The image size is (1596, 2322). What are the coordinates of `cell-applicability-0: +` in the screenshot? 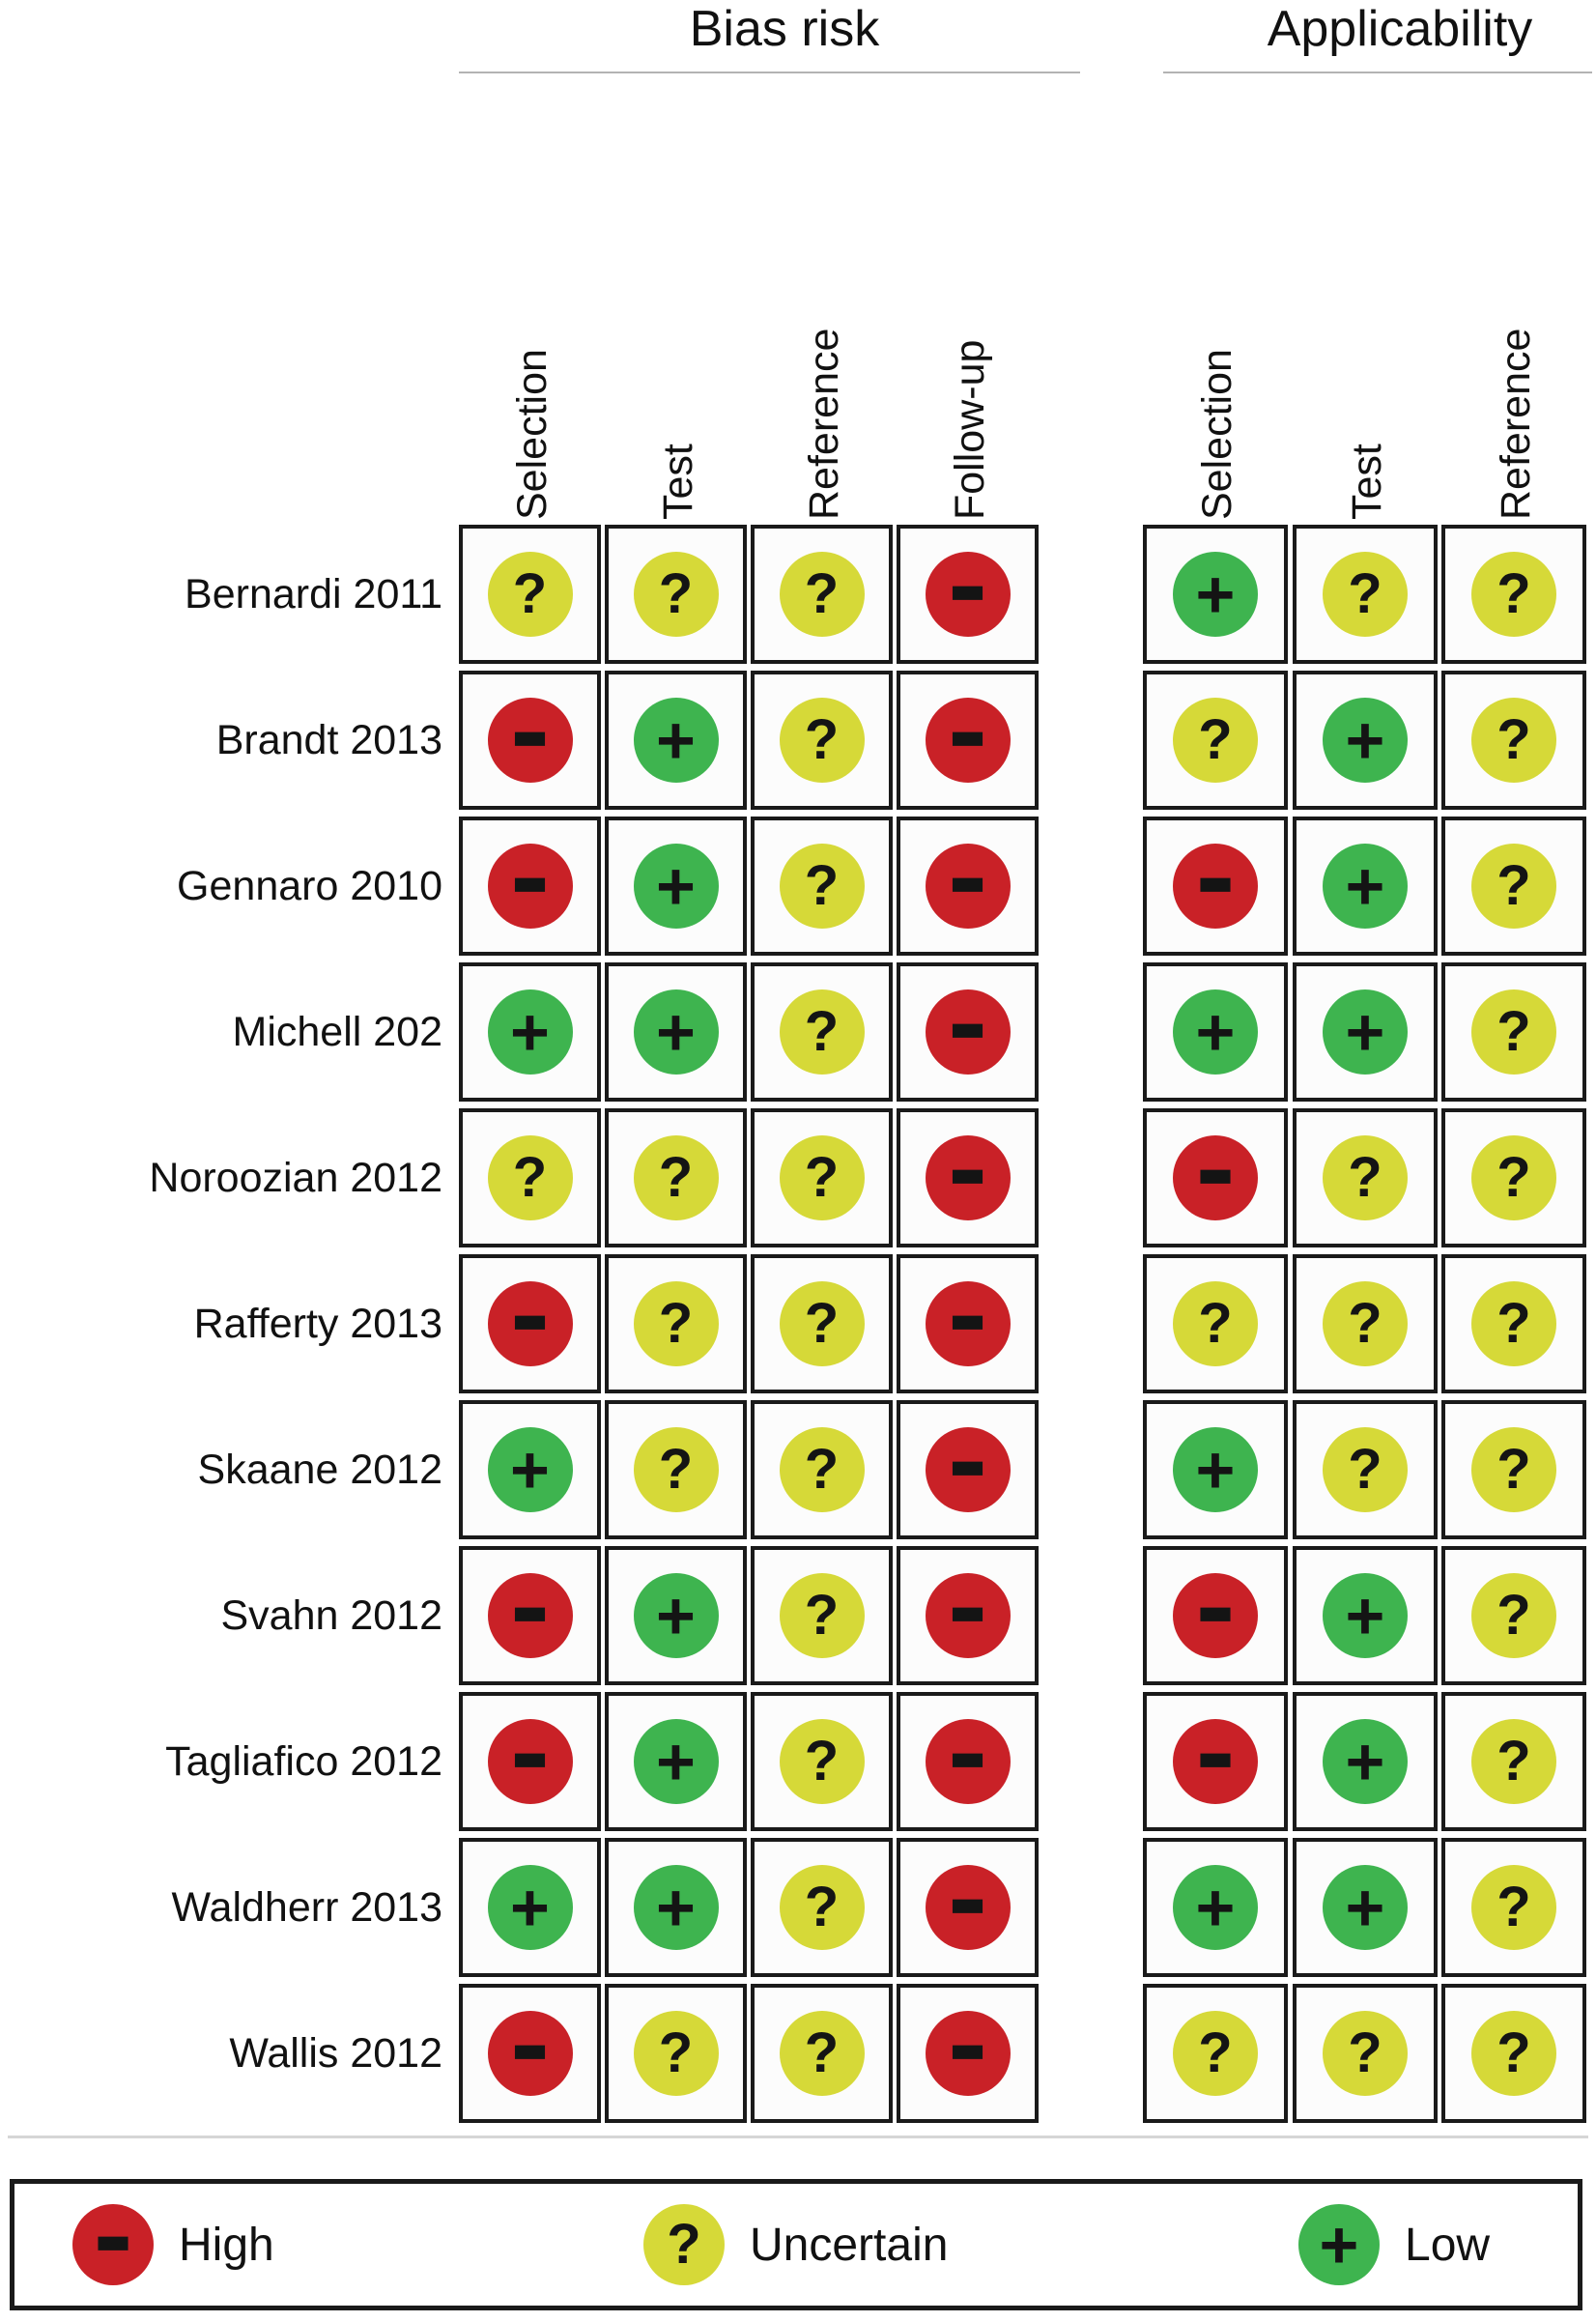 It's located at (1215, 594).